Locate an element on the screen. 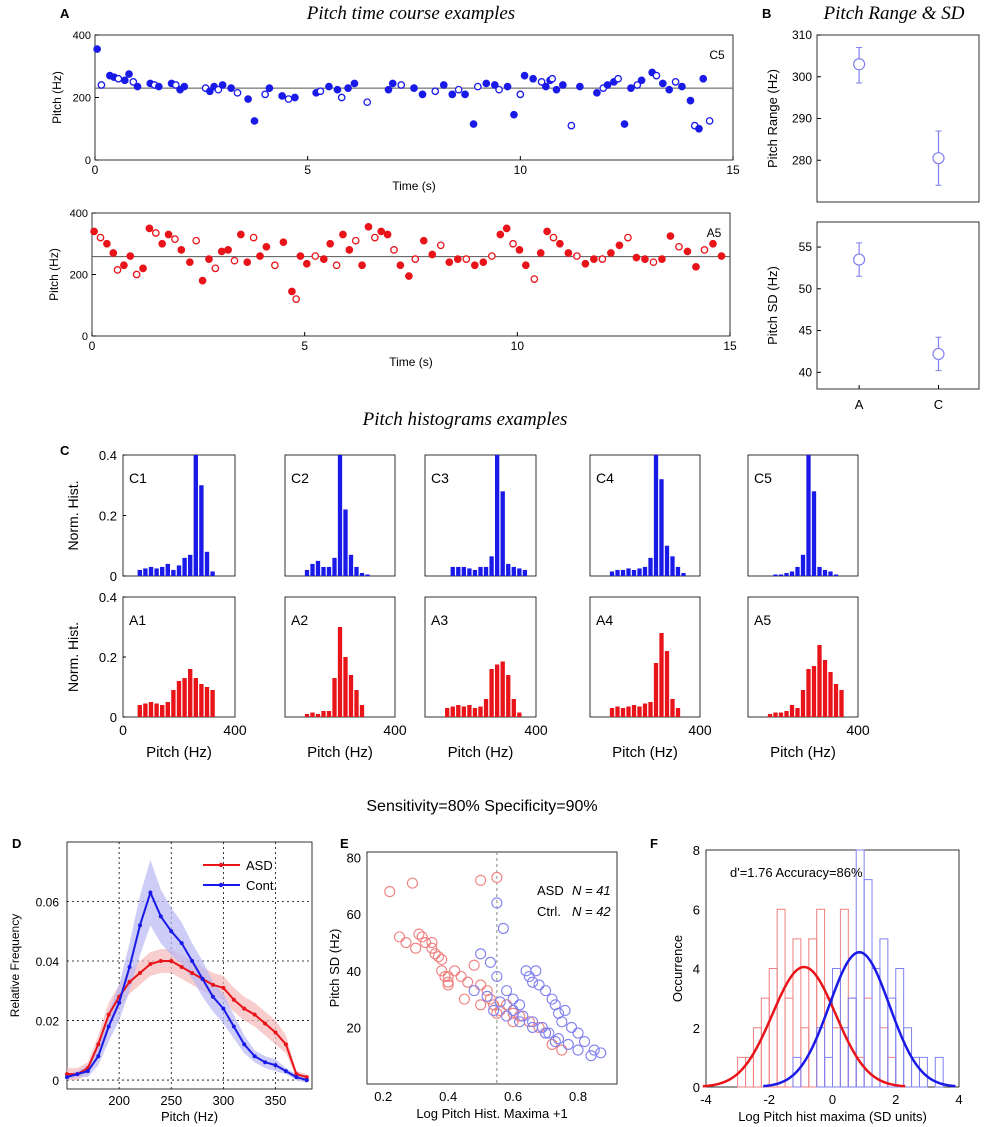 This screenshot has height=1127, width=989. A-bottom-xtick-label: 0 is located at coordinates (92, 346).